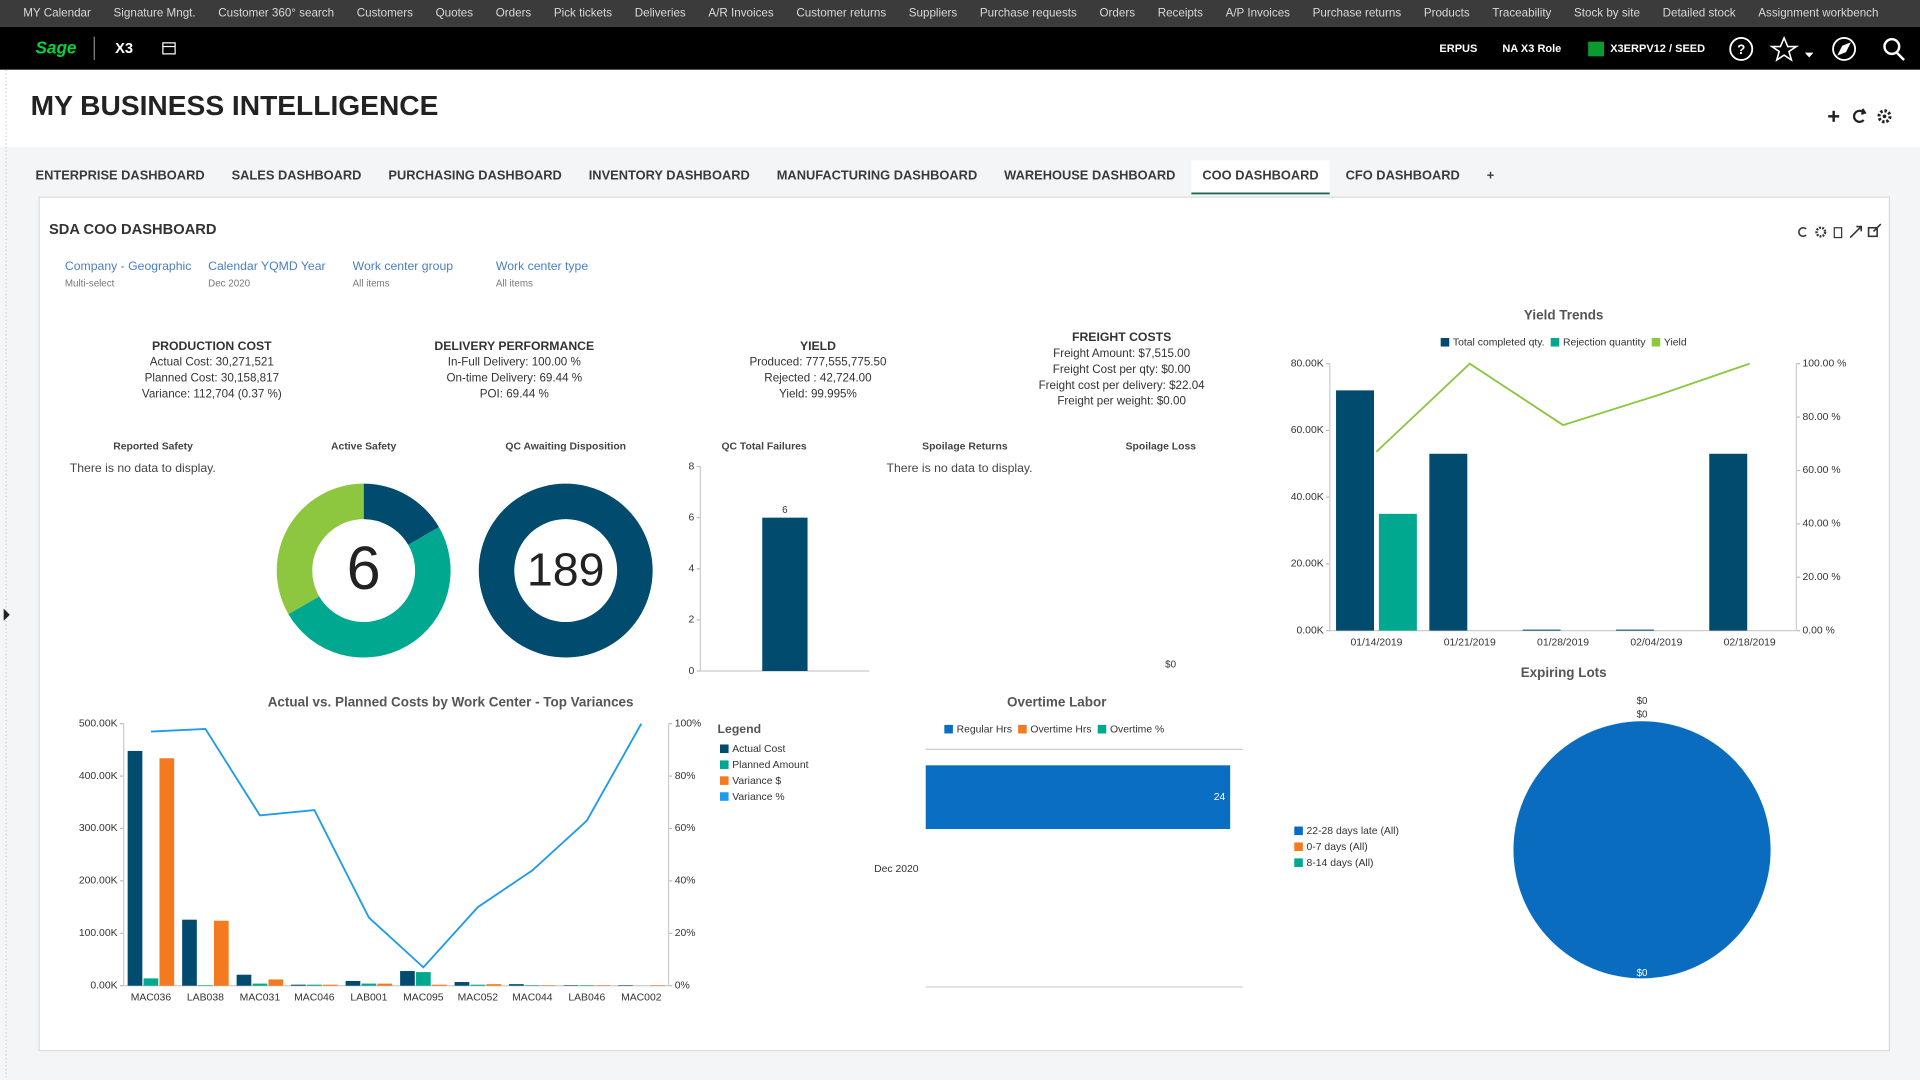  Describe the element at coordinates (153, 447) in the screenshot. I see `widget-title: Reported Safety` at that location.